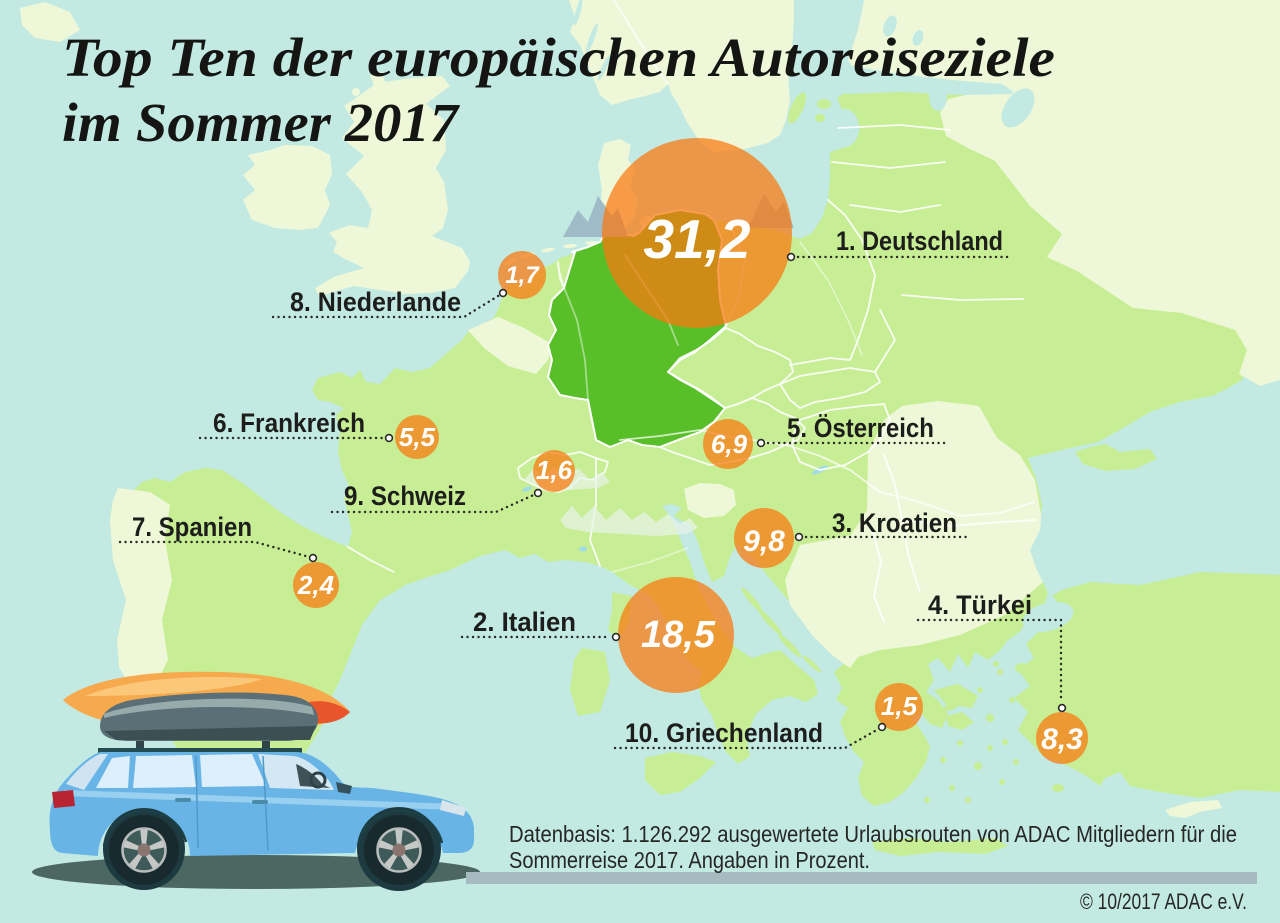  What do you see at coordinates (1163, 901) in the screenshot?
I see `svg-text: © 10/2017 ADAC e.V.` at bounding box center [1163, 901].